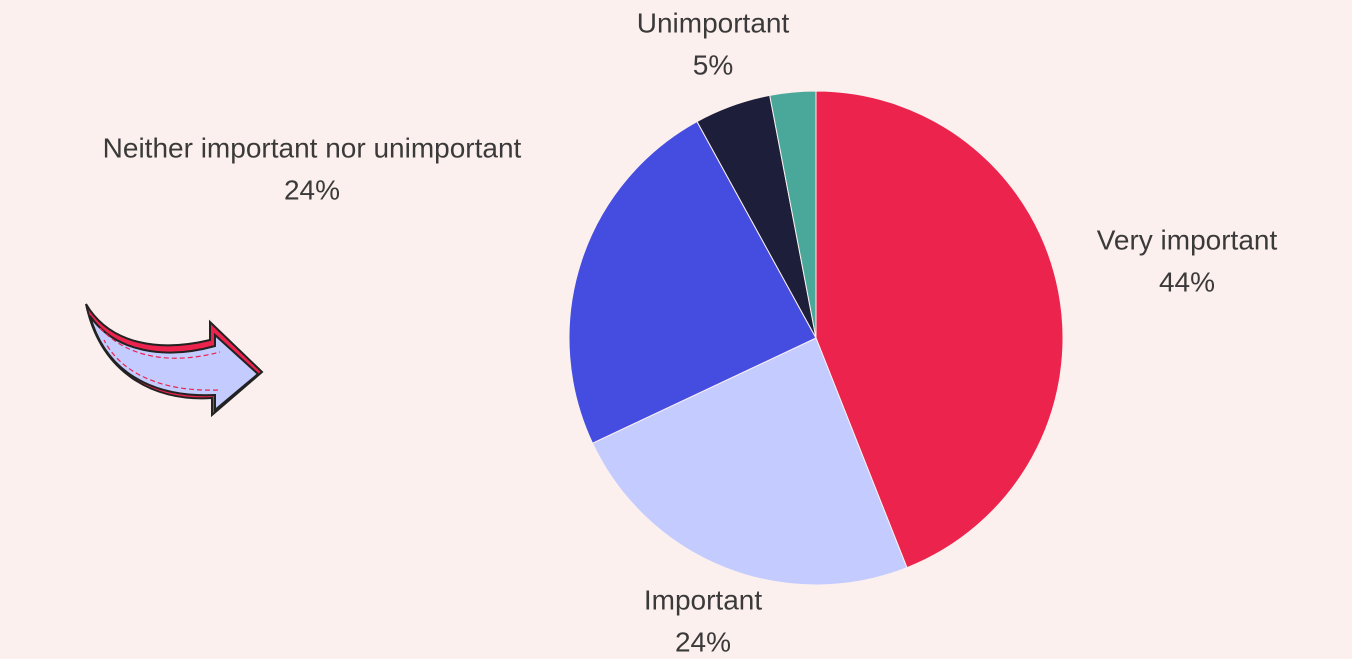 This screenshot has height=659, width=1352. I want to click on slice-label: Important, so click(703, 599).